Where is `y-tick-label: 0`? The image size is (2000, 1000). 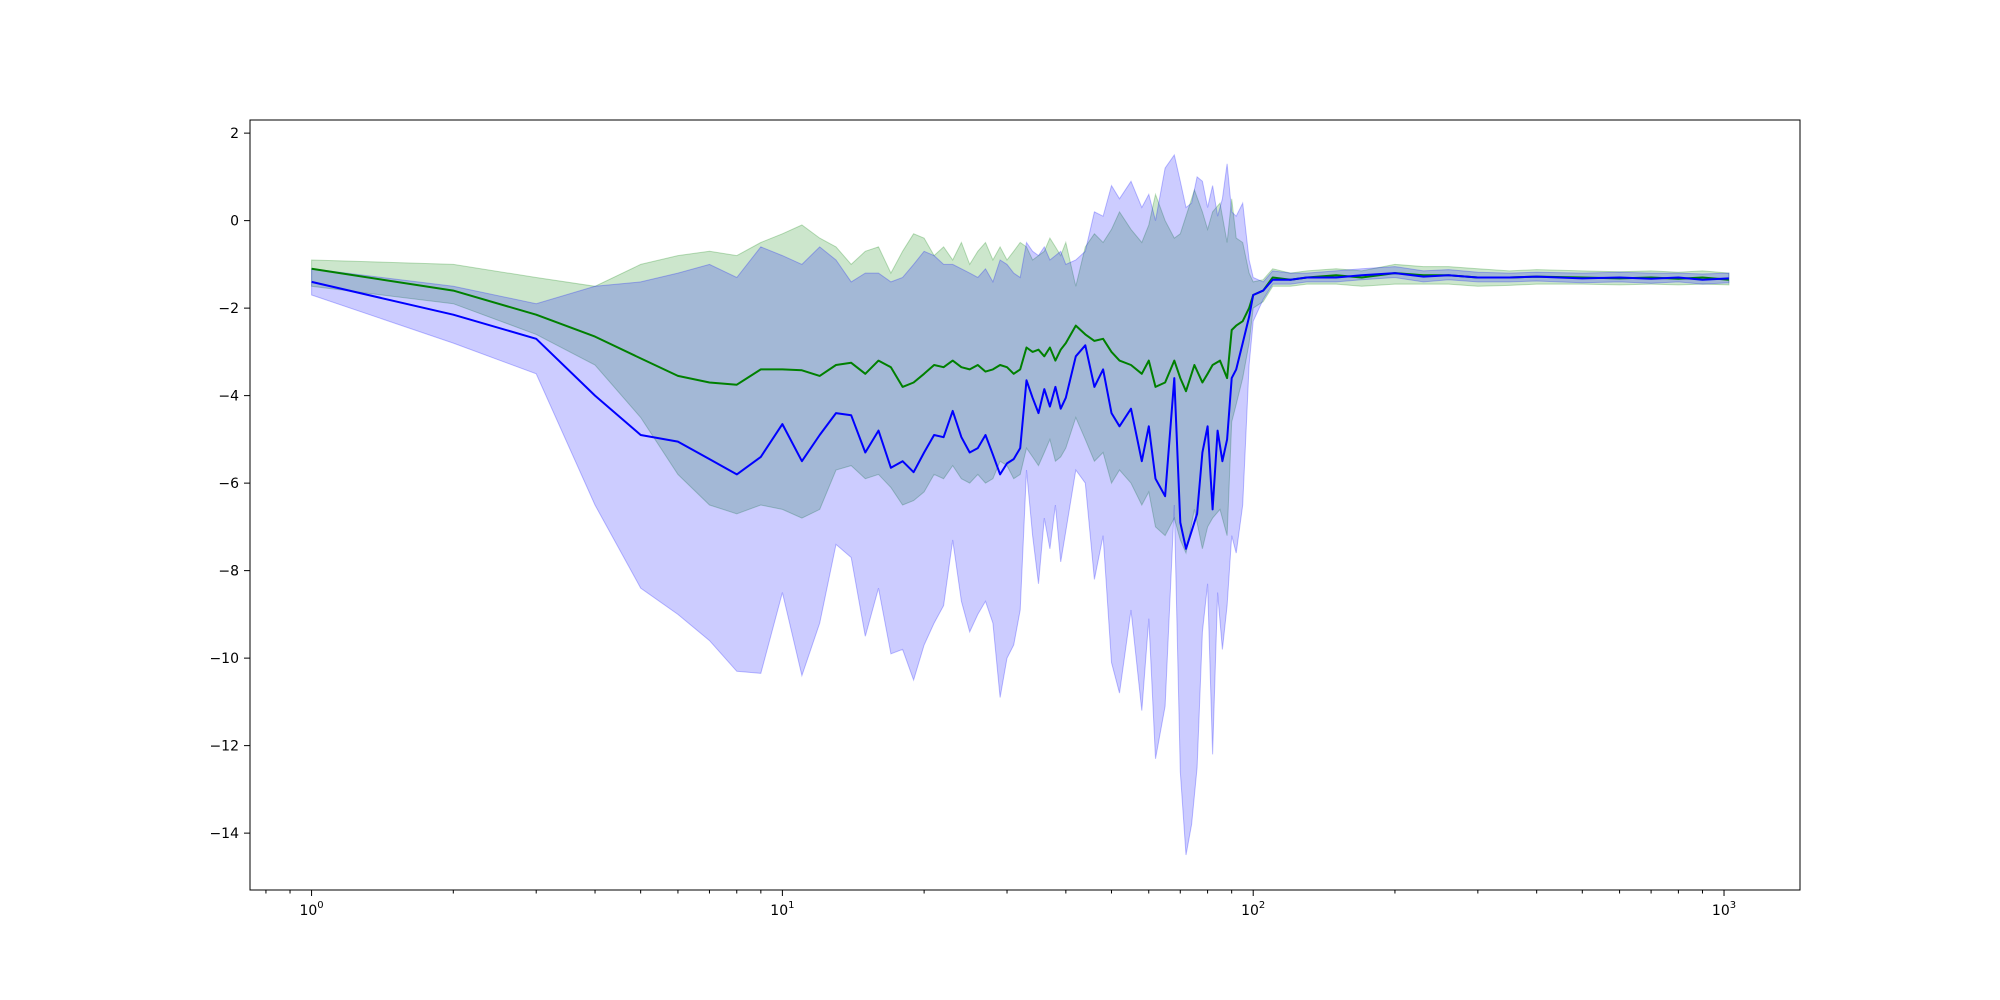
y-tick-label: 0 is located at coordinates (234, 222).